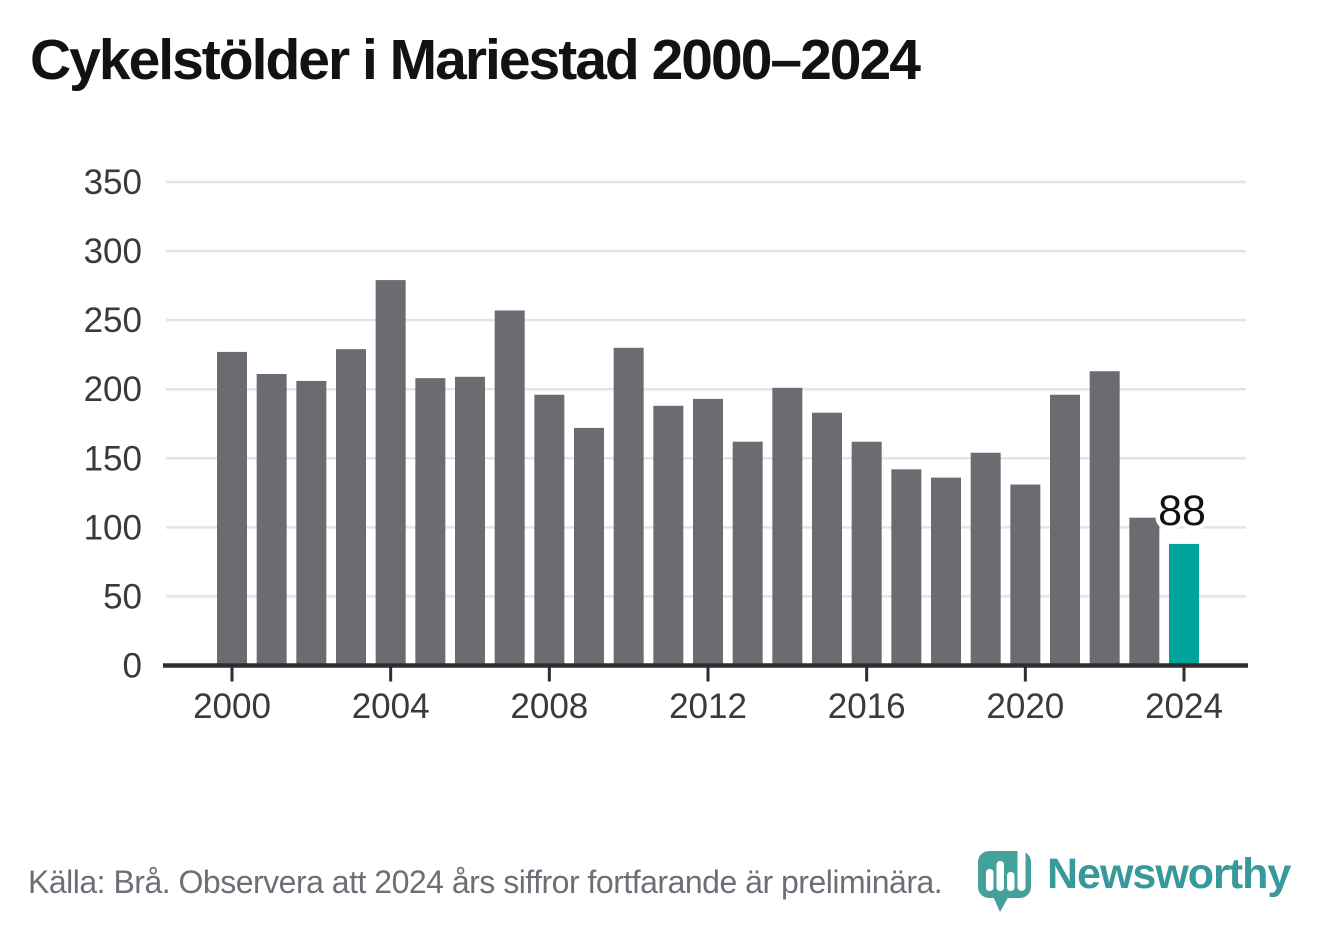  What do you see at coordinates (391, 706) in the screenshot?
I see `x-tick-label-2004: 2004` at bounding box center [391, 706].